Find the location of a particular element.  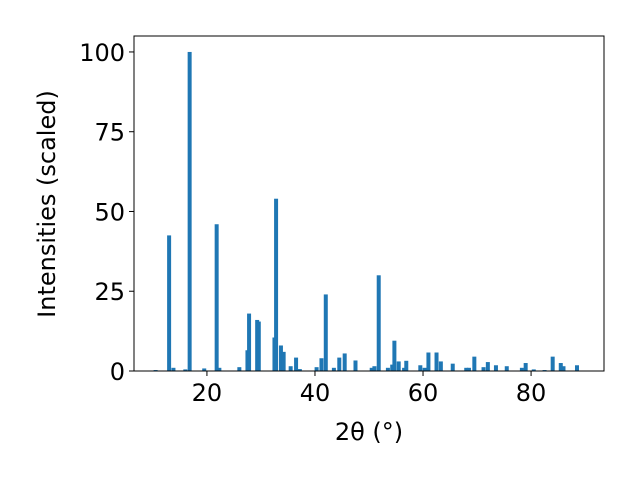

y-tick-label: 75 is located at coordinates (109, 133).